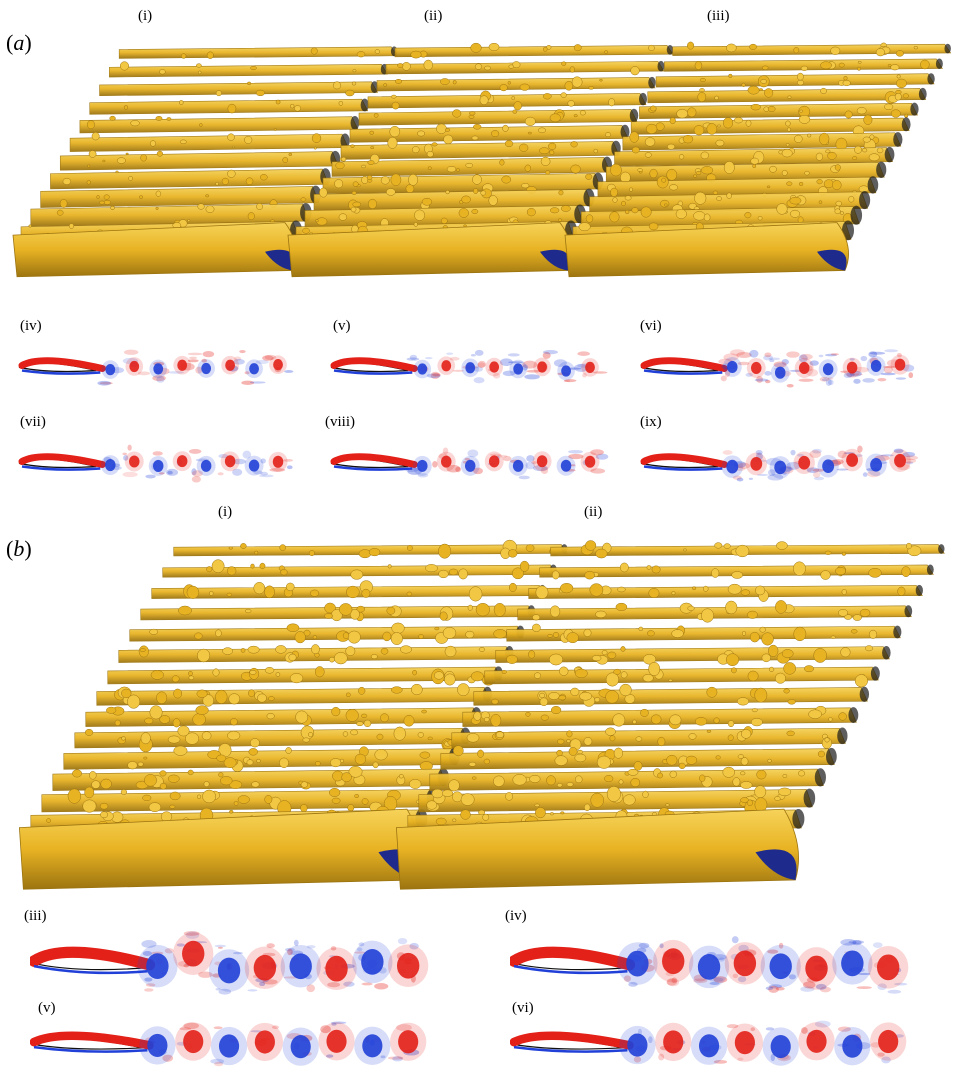 Image resolution: width=958 pixels, height=1075 pixels. What do you see at coordinates (480, 154) in the screenshot?
I see `isosurface-panel-a-ii` at bounding box center [480, 154].